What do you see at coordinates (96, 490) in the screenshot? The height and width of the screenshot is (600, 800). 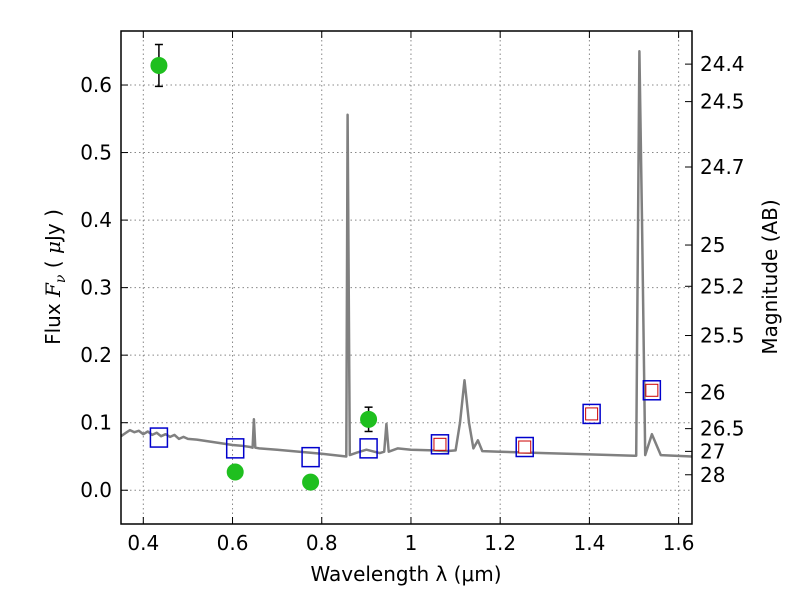 I see `y-tick-label: 0.0` at bounding box center [96, 490].